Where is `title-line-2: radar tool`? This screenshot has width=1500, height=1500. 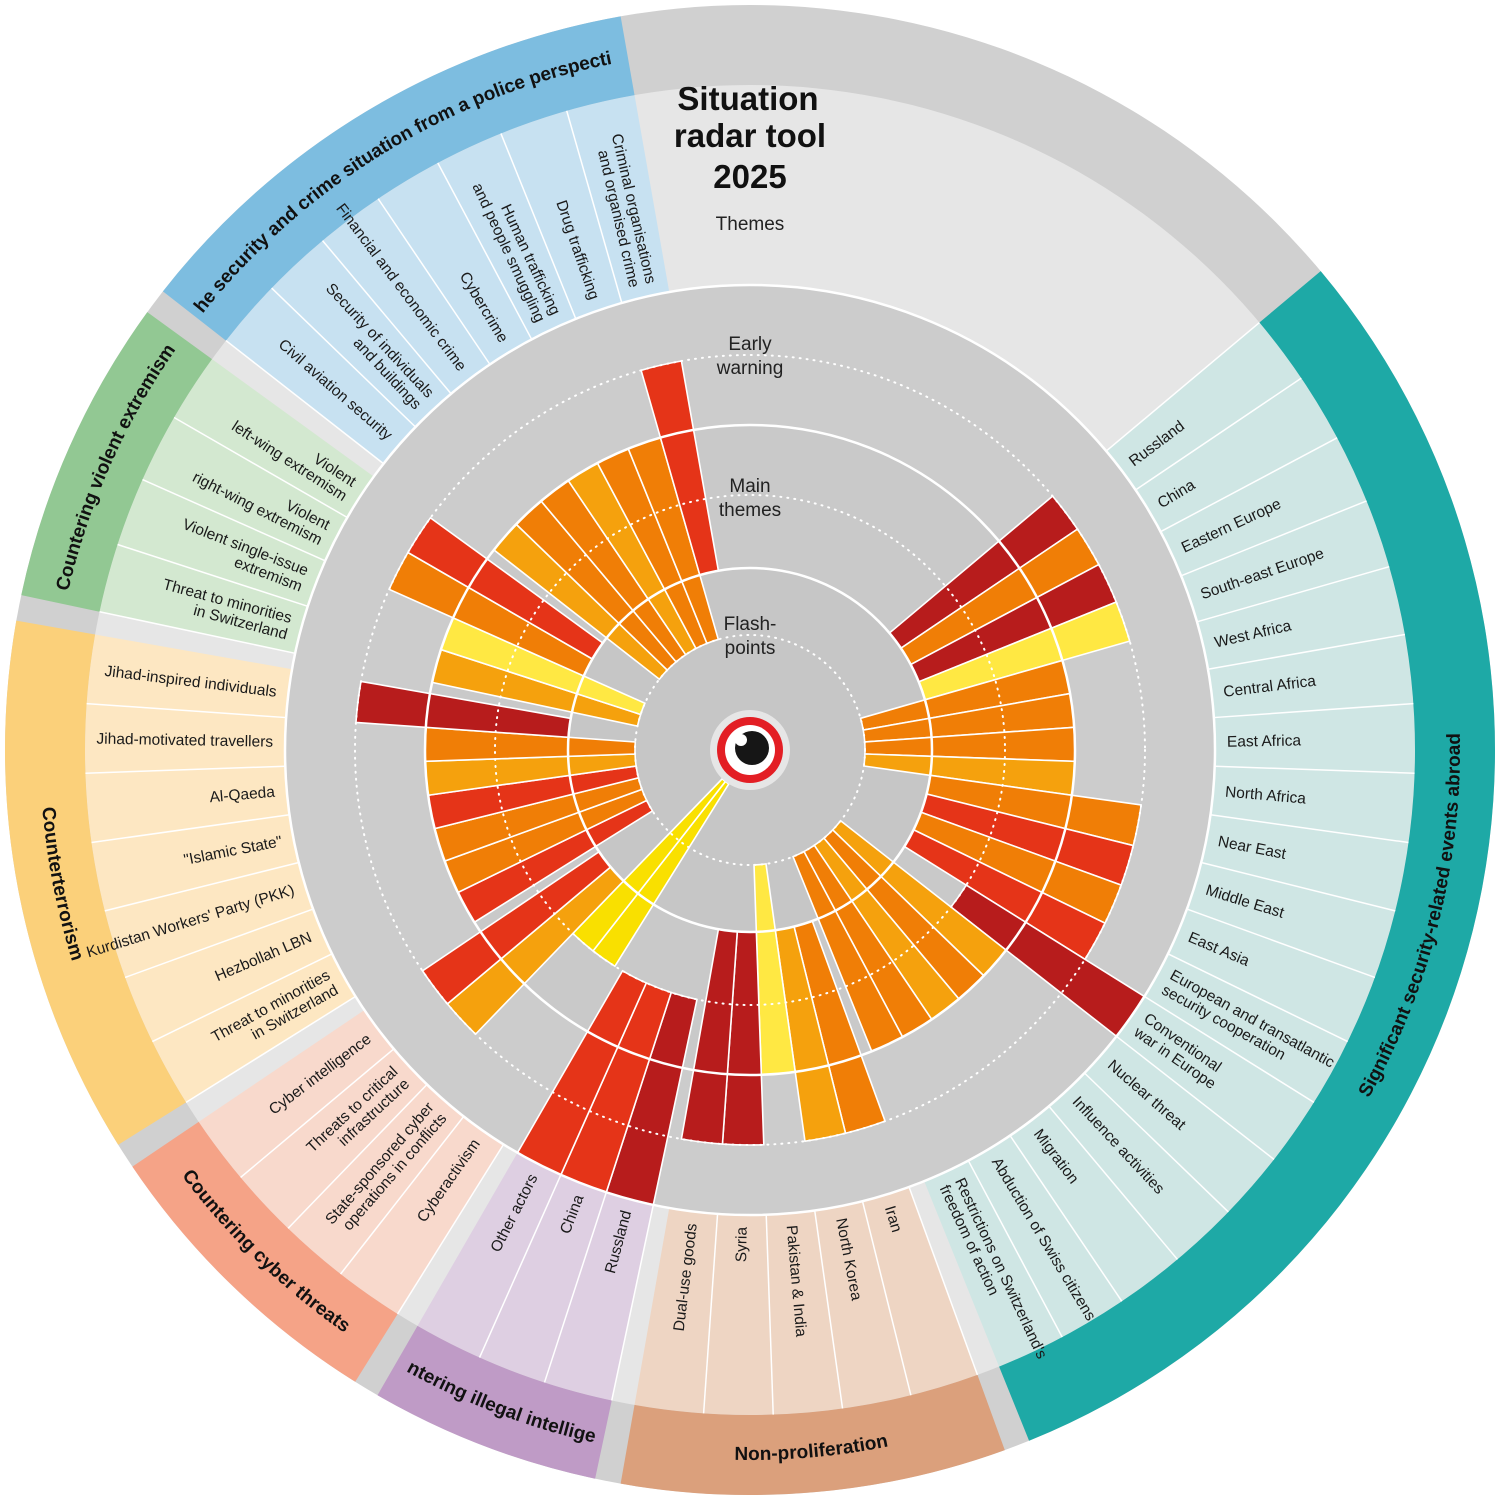
title-line-2: radar tool is located at coordinates (750, 135).